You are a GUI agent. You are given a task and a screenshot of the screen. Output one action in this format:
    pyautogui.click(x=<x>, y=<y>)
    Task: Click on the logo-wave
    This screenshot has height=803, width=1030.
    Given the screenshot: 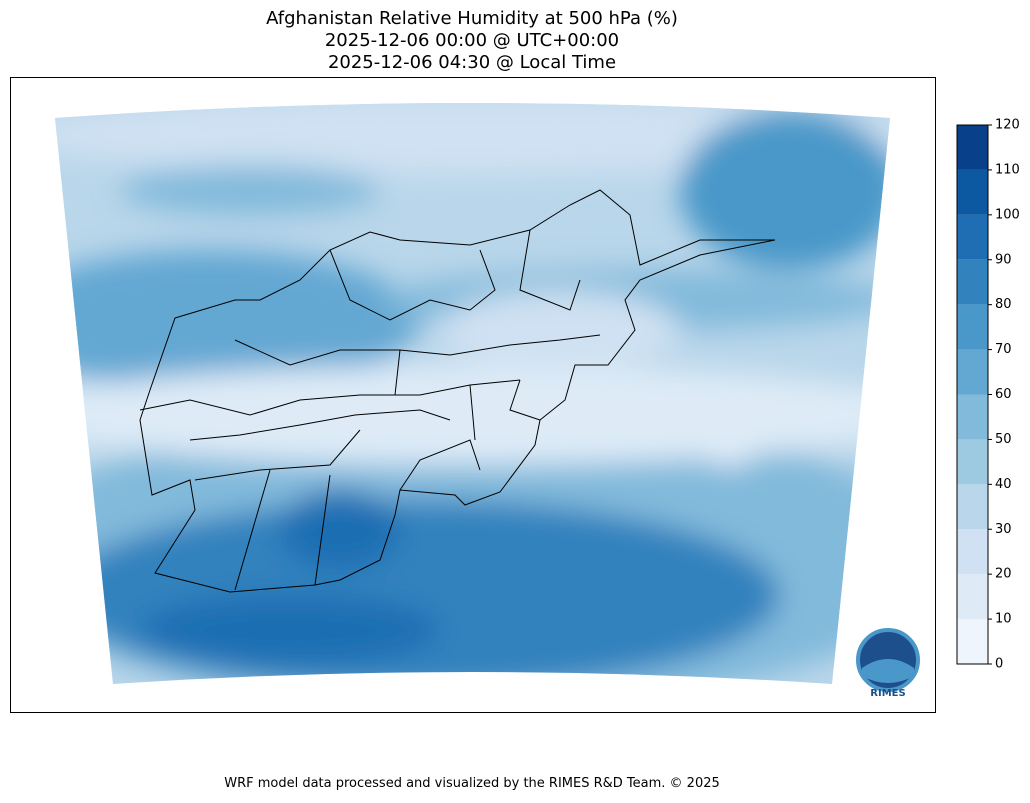 What is the action you would take?
    pyautogui.click(x=888, y=671)
    